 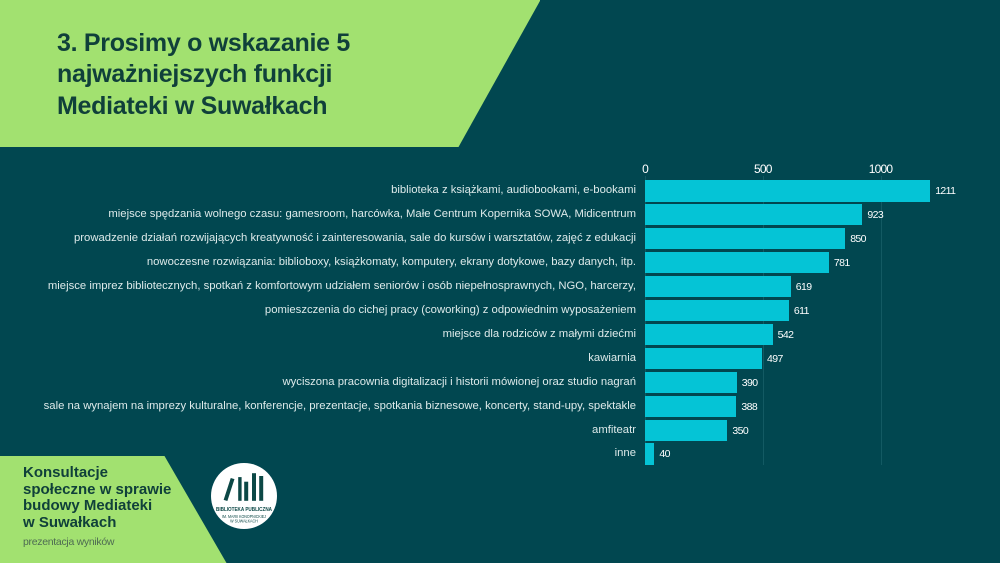 I want to click on svg-text: BIBLIOTEKA PUBLICZNA, so click(x=244, y=510).